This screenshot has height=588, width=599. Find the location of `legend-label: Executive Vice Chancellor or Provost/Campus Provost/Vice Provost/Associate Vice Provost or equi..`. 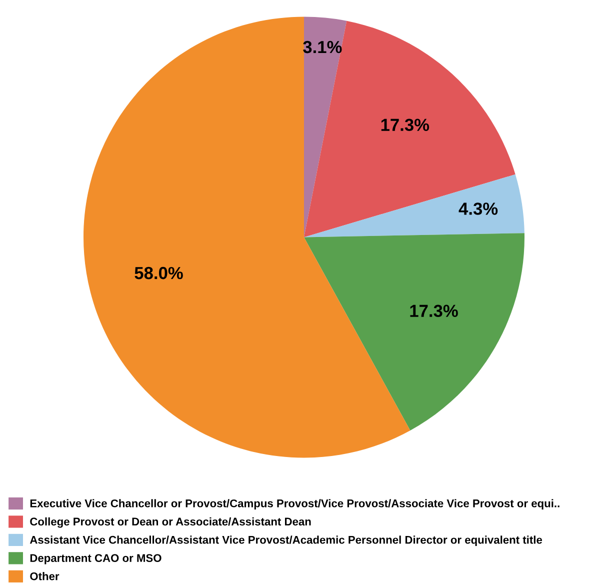

legend-label: Executive Vice Chancellor or Provost/Campus Provost/Vice Provost/Associate Vice Provost or equi.. is located at coordinates (295, 504).